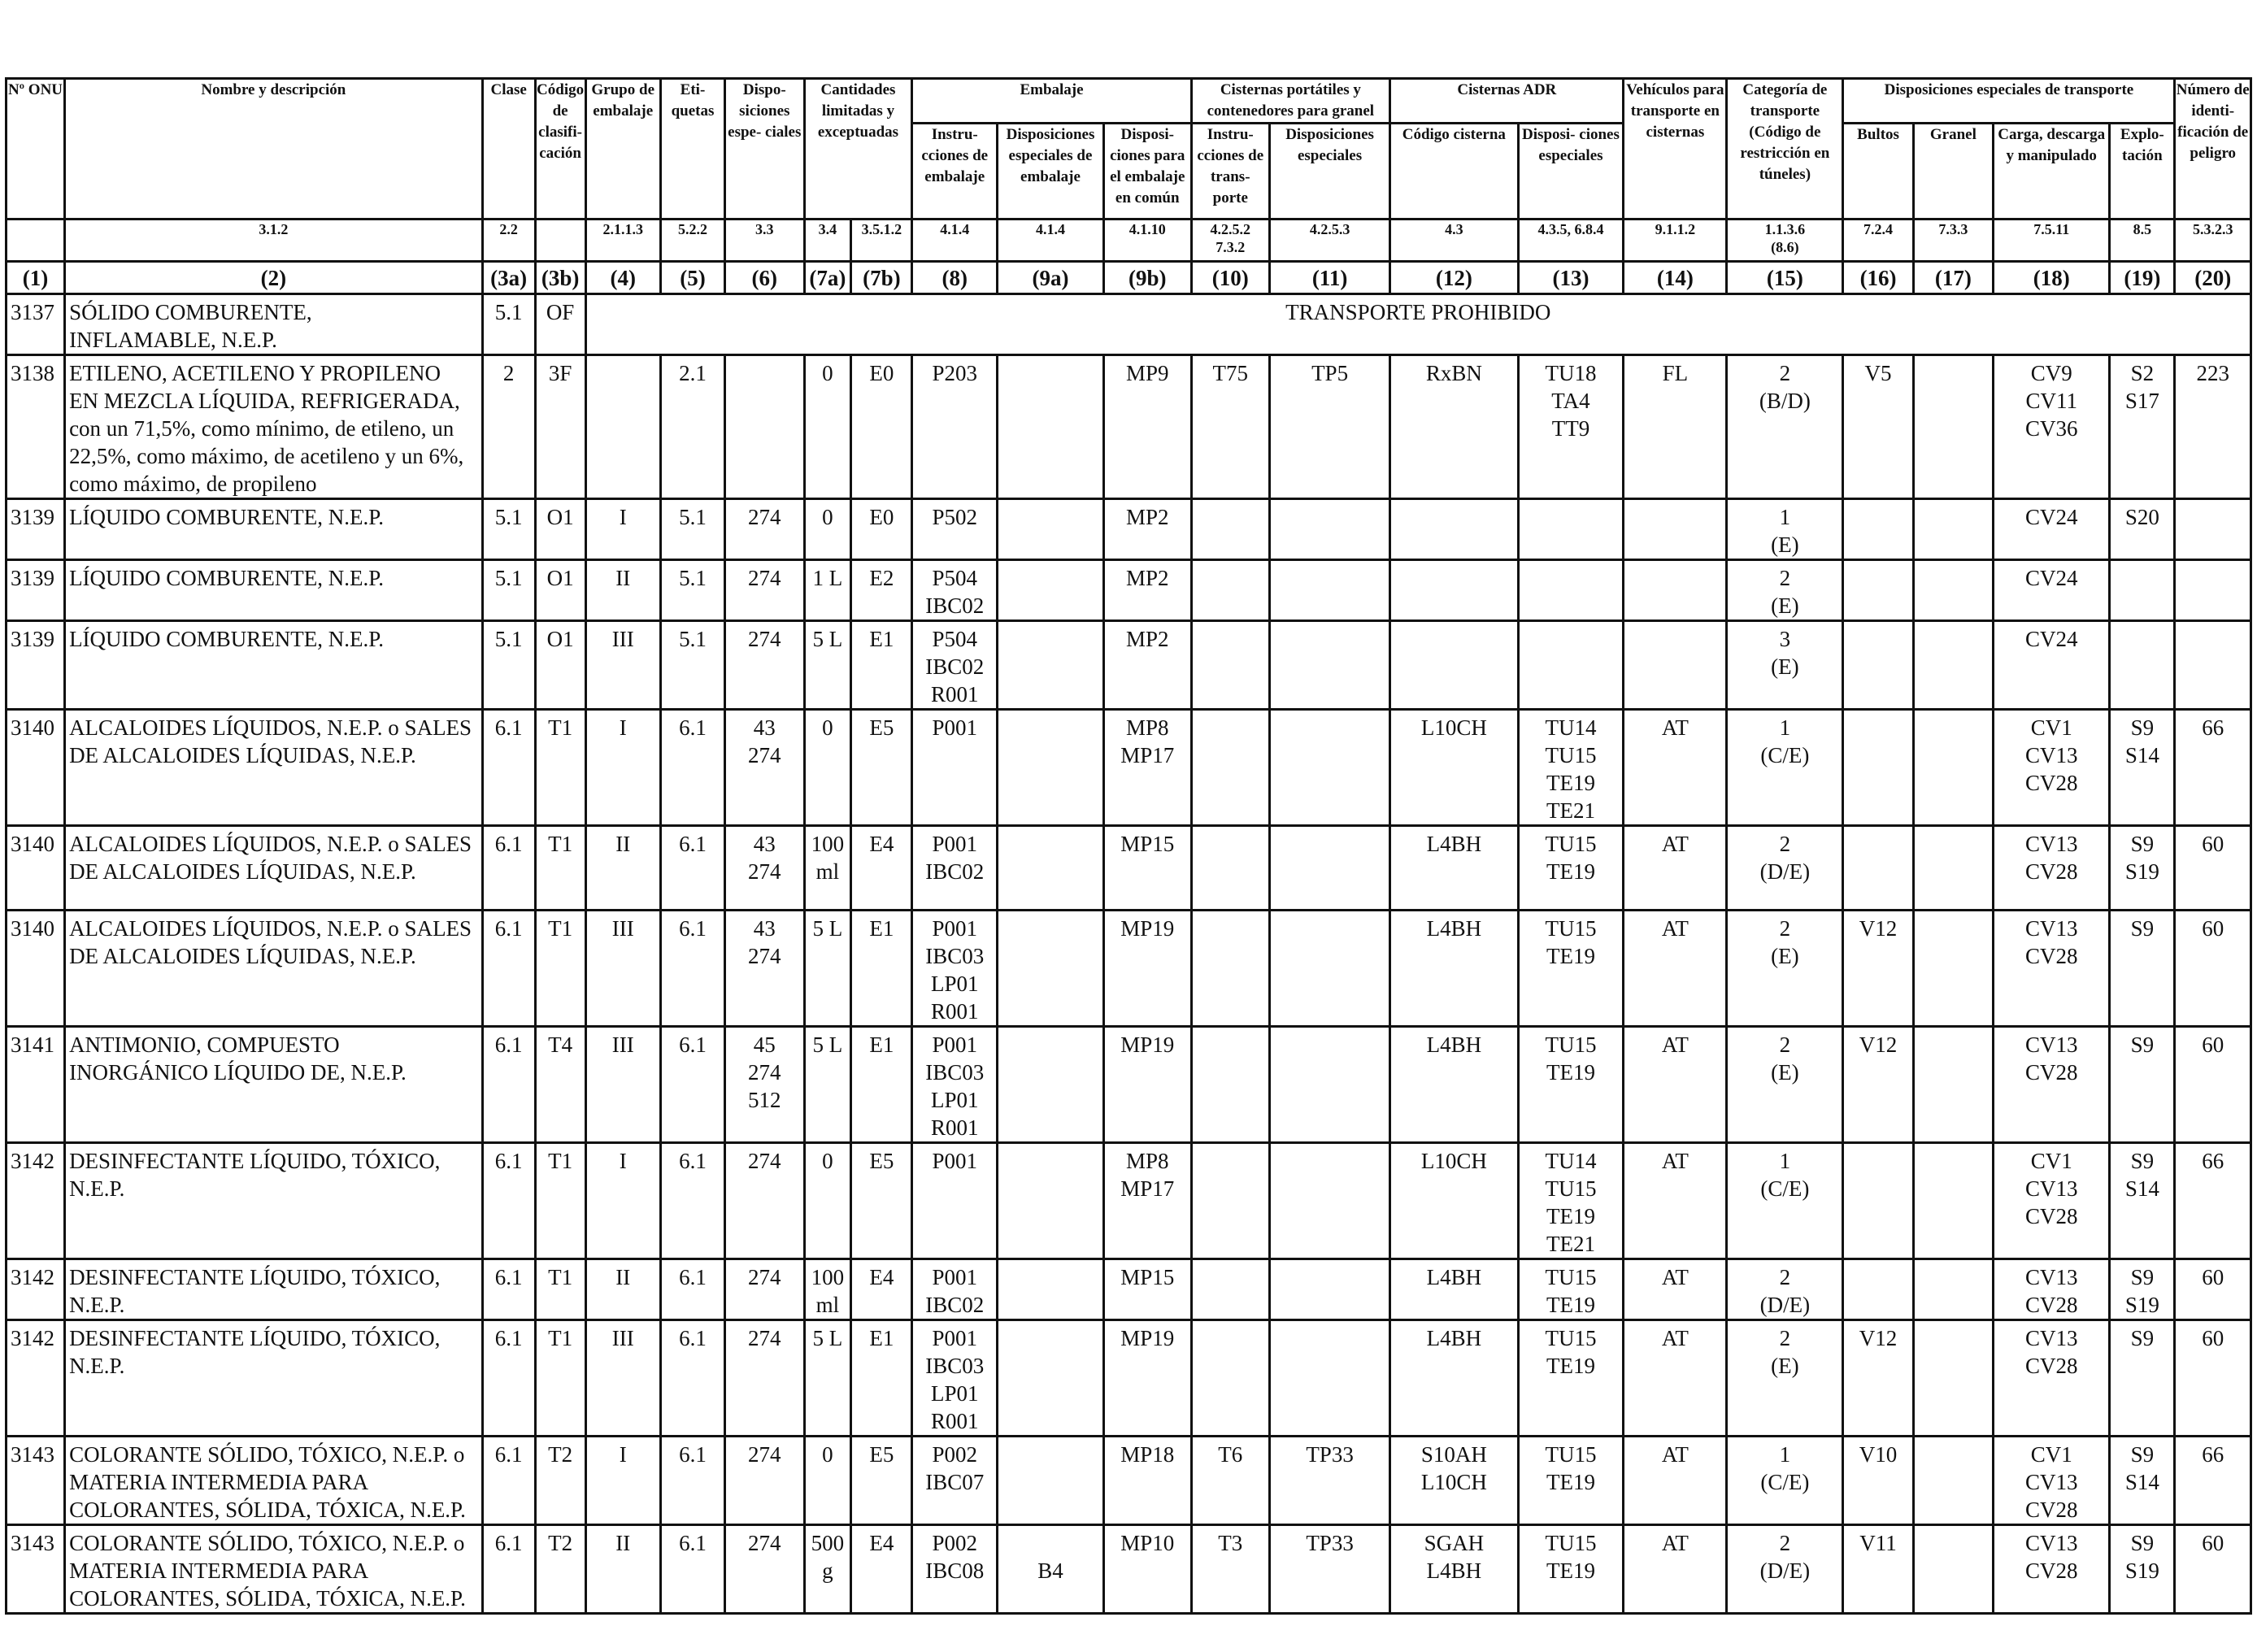  I want to click on cell-line: 2, so click(1785, 928).